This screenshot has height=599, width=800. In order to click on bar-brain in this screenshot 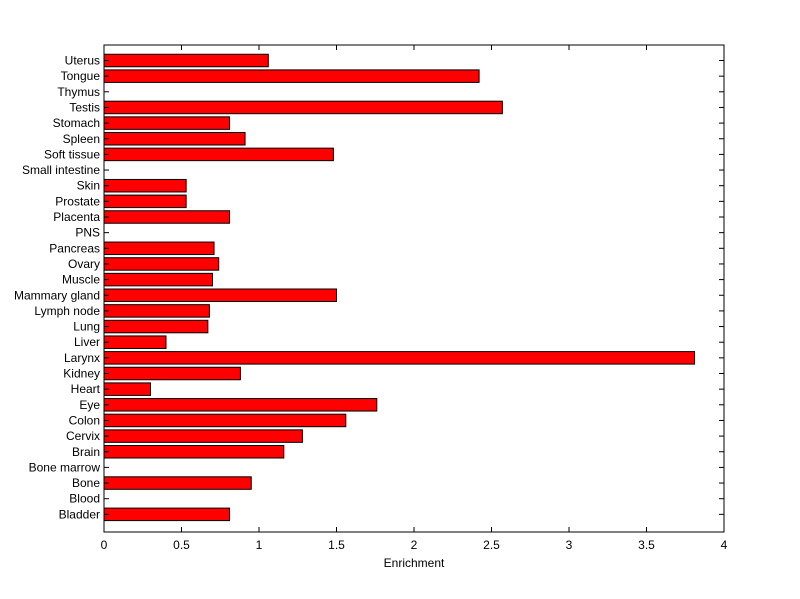, I will do `click(194, 452)`.